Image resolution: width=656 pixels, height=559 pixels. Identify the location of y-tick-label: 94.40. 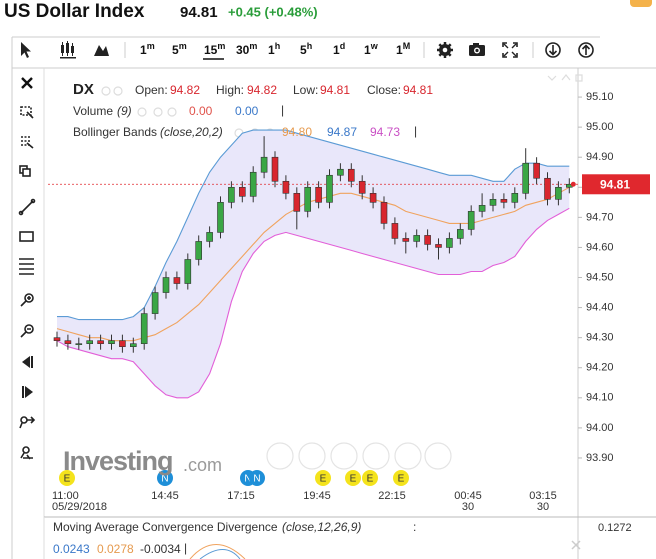
(600, 307).